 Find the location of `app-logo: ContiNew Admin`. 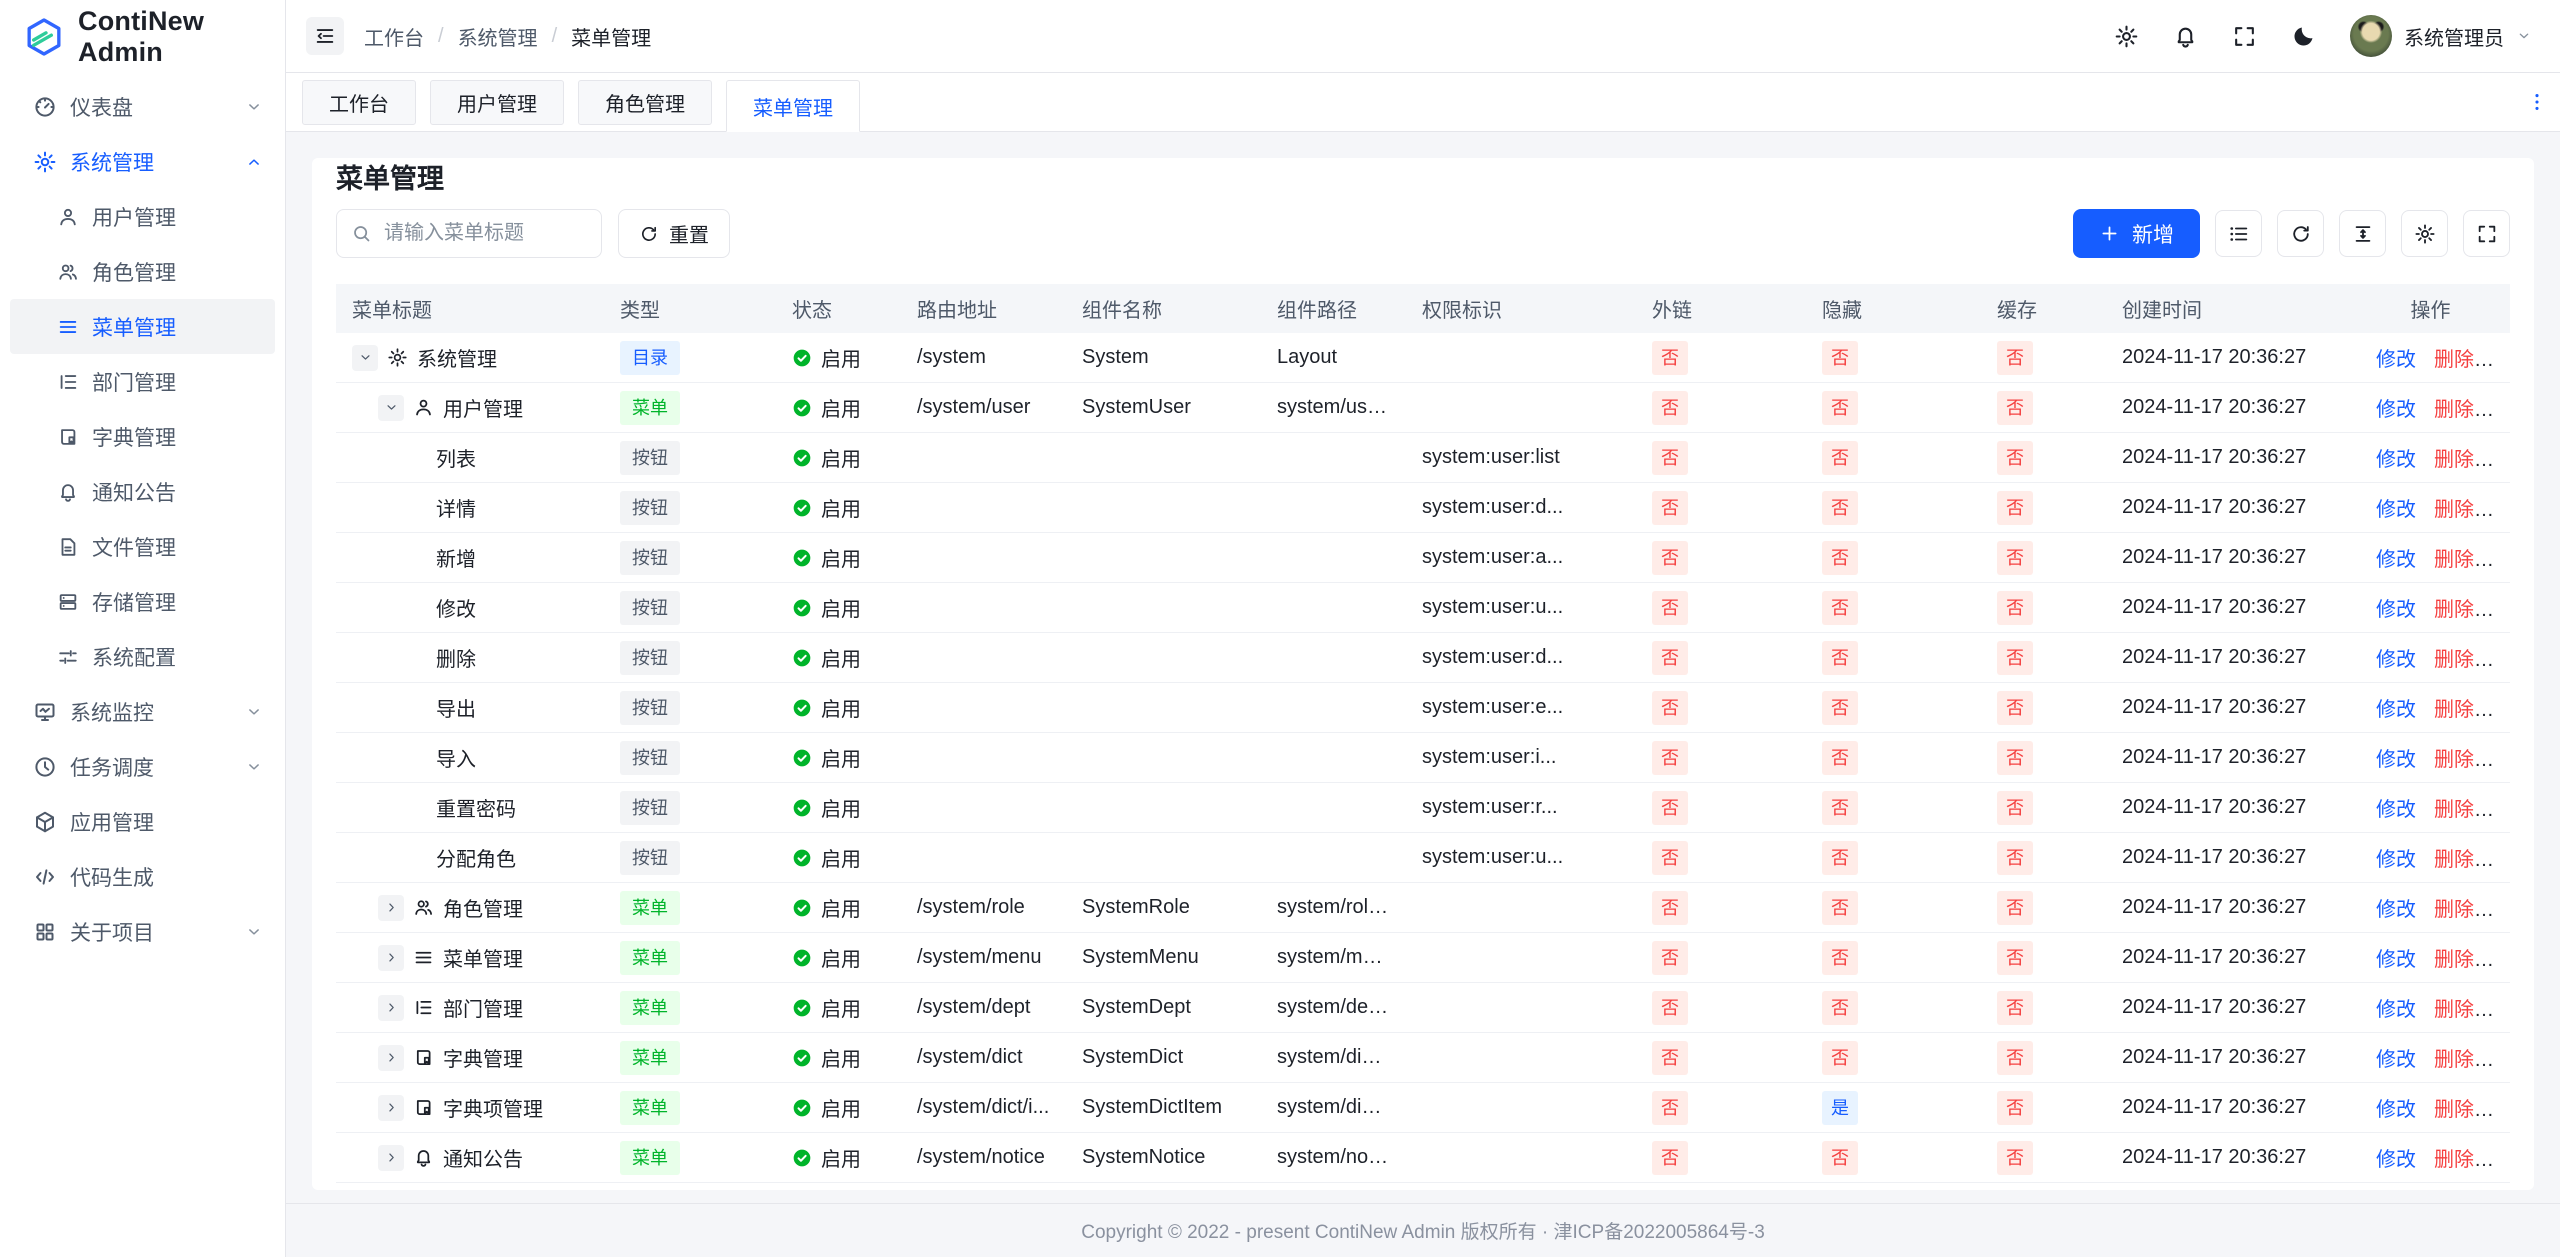

app-logo: ContiNew Admin is located at coordinates (142, 36).